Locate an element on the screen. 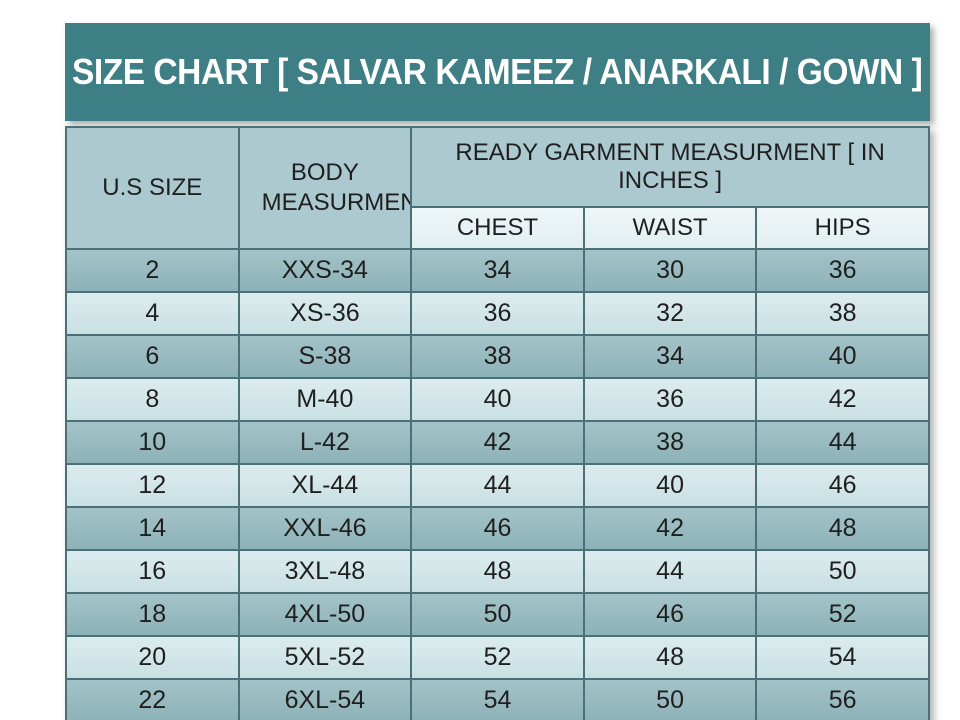 The width and height of the screenshot is (960, 720). cell-hips: 56 is located at coordinates (842, 699).